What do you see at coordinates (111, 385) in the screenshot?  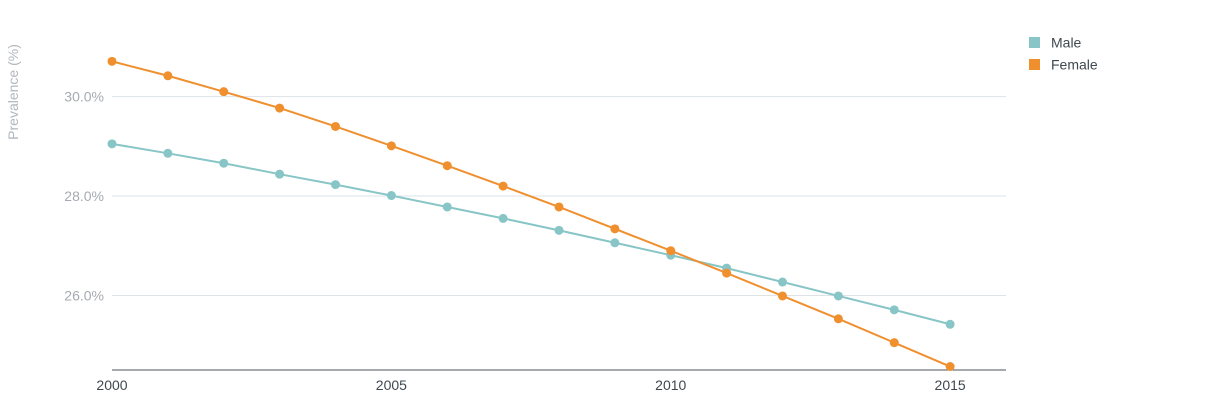 I see `x-tick-label: 2000` at bounding box center [111, 385].